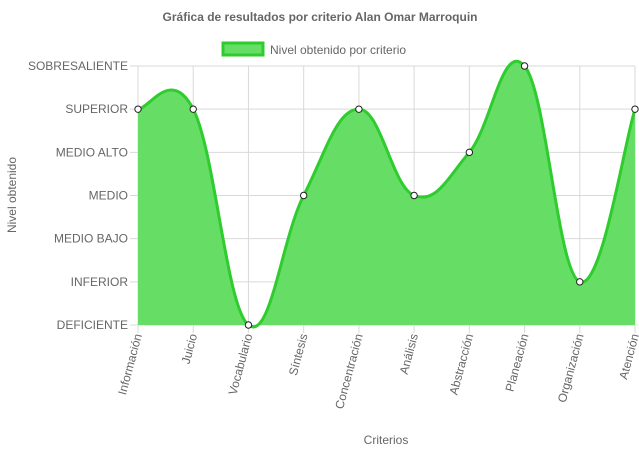 Image resolution: width=639 pixels, height=452 pixels. What do you see at coordinates (243, 49) in the screenshot?
I see `legend-swatch` at bounding box center [243, 49].